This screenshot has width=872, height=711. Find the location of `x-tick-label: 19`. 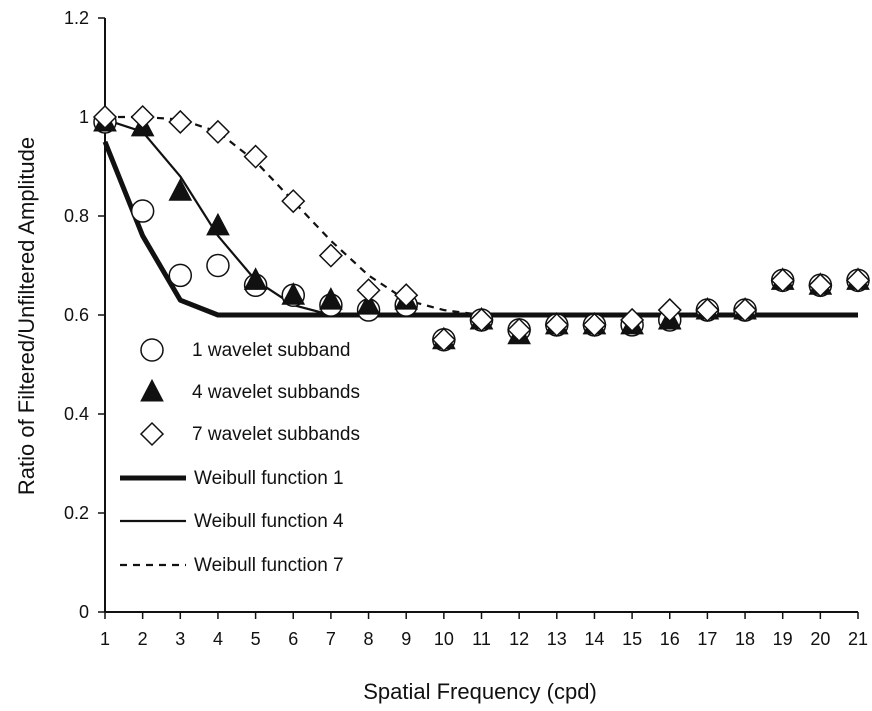

x-tick-label: 19 is located at coordinates (783, 639).